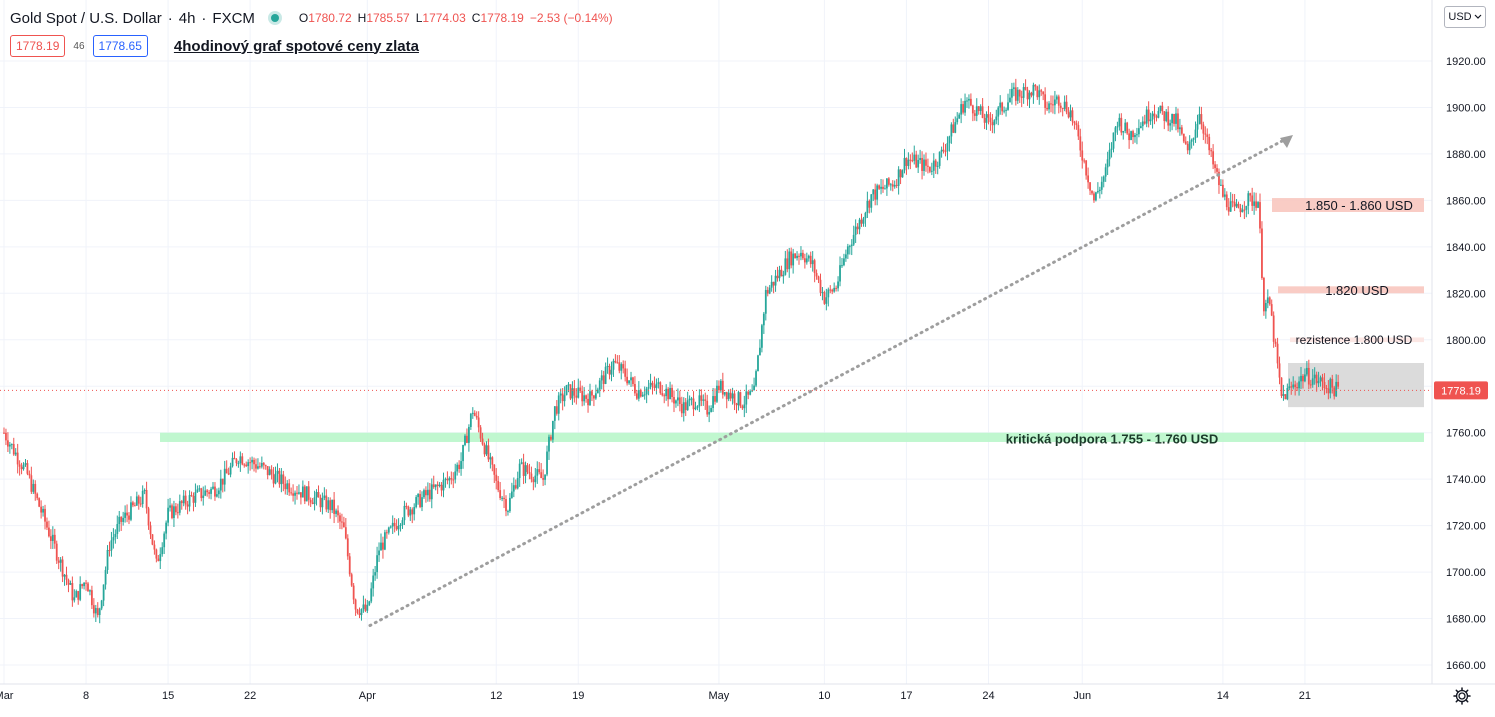  Describe the element at coordinates (1478, 16) in the screenshot. I see `chevron-down-icon` at that location.